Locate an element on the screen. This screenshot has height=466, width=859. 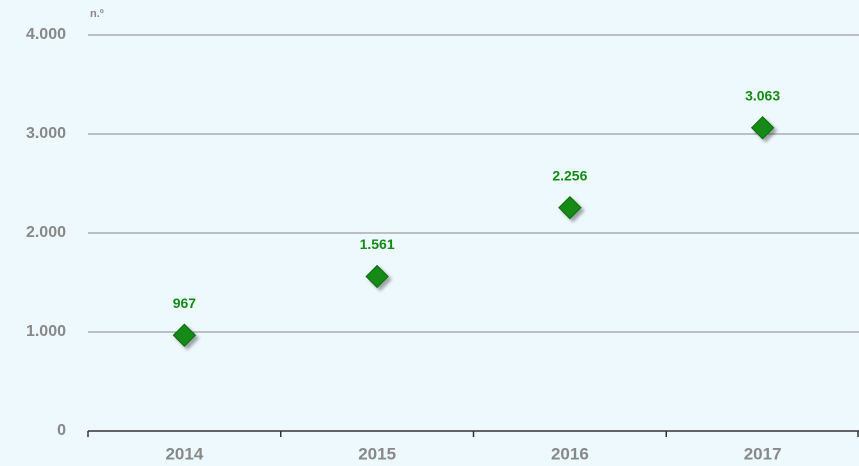
y-tick-label: 2.000 is located at coordinates (46, 232).